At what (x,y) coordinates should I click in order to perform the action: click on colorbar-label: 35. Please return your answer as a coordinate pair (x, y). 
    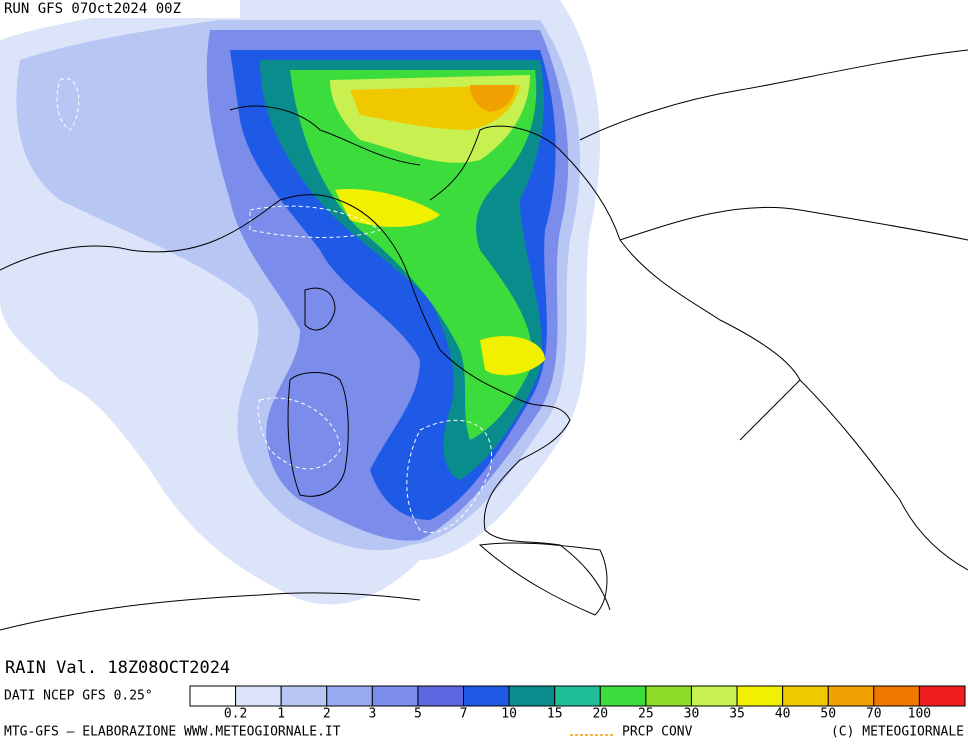
    Looking at the image, I should click on (737, 714).